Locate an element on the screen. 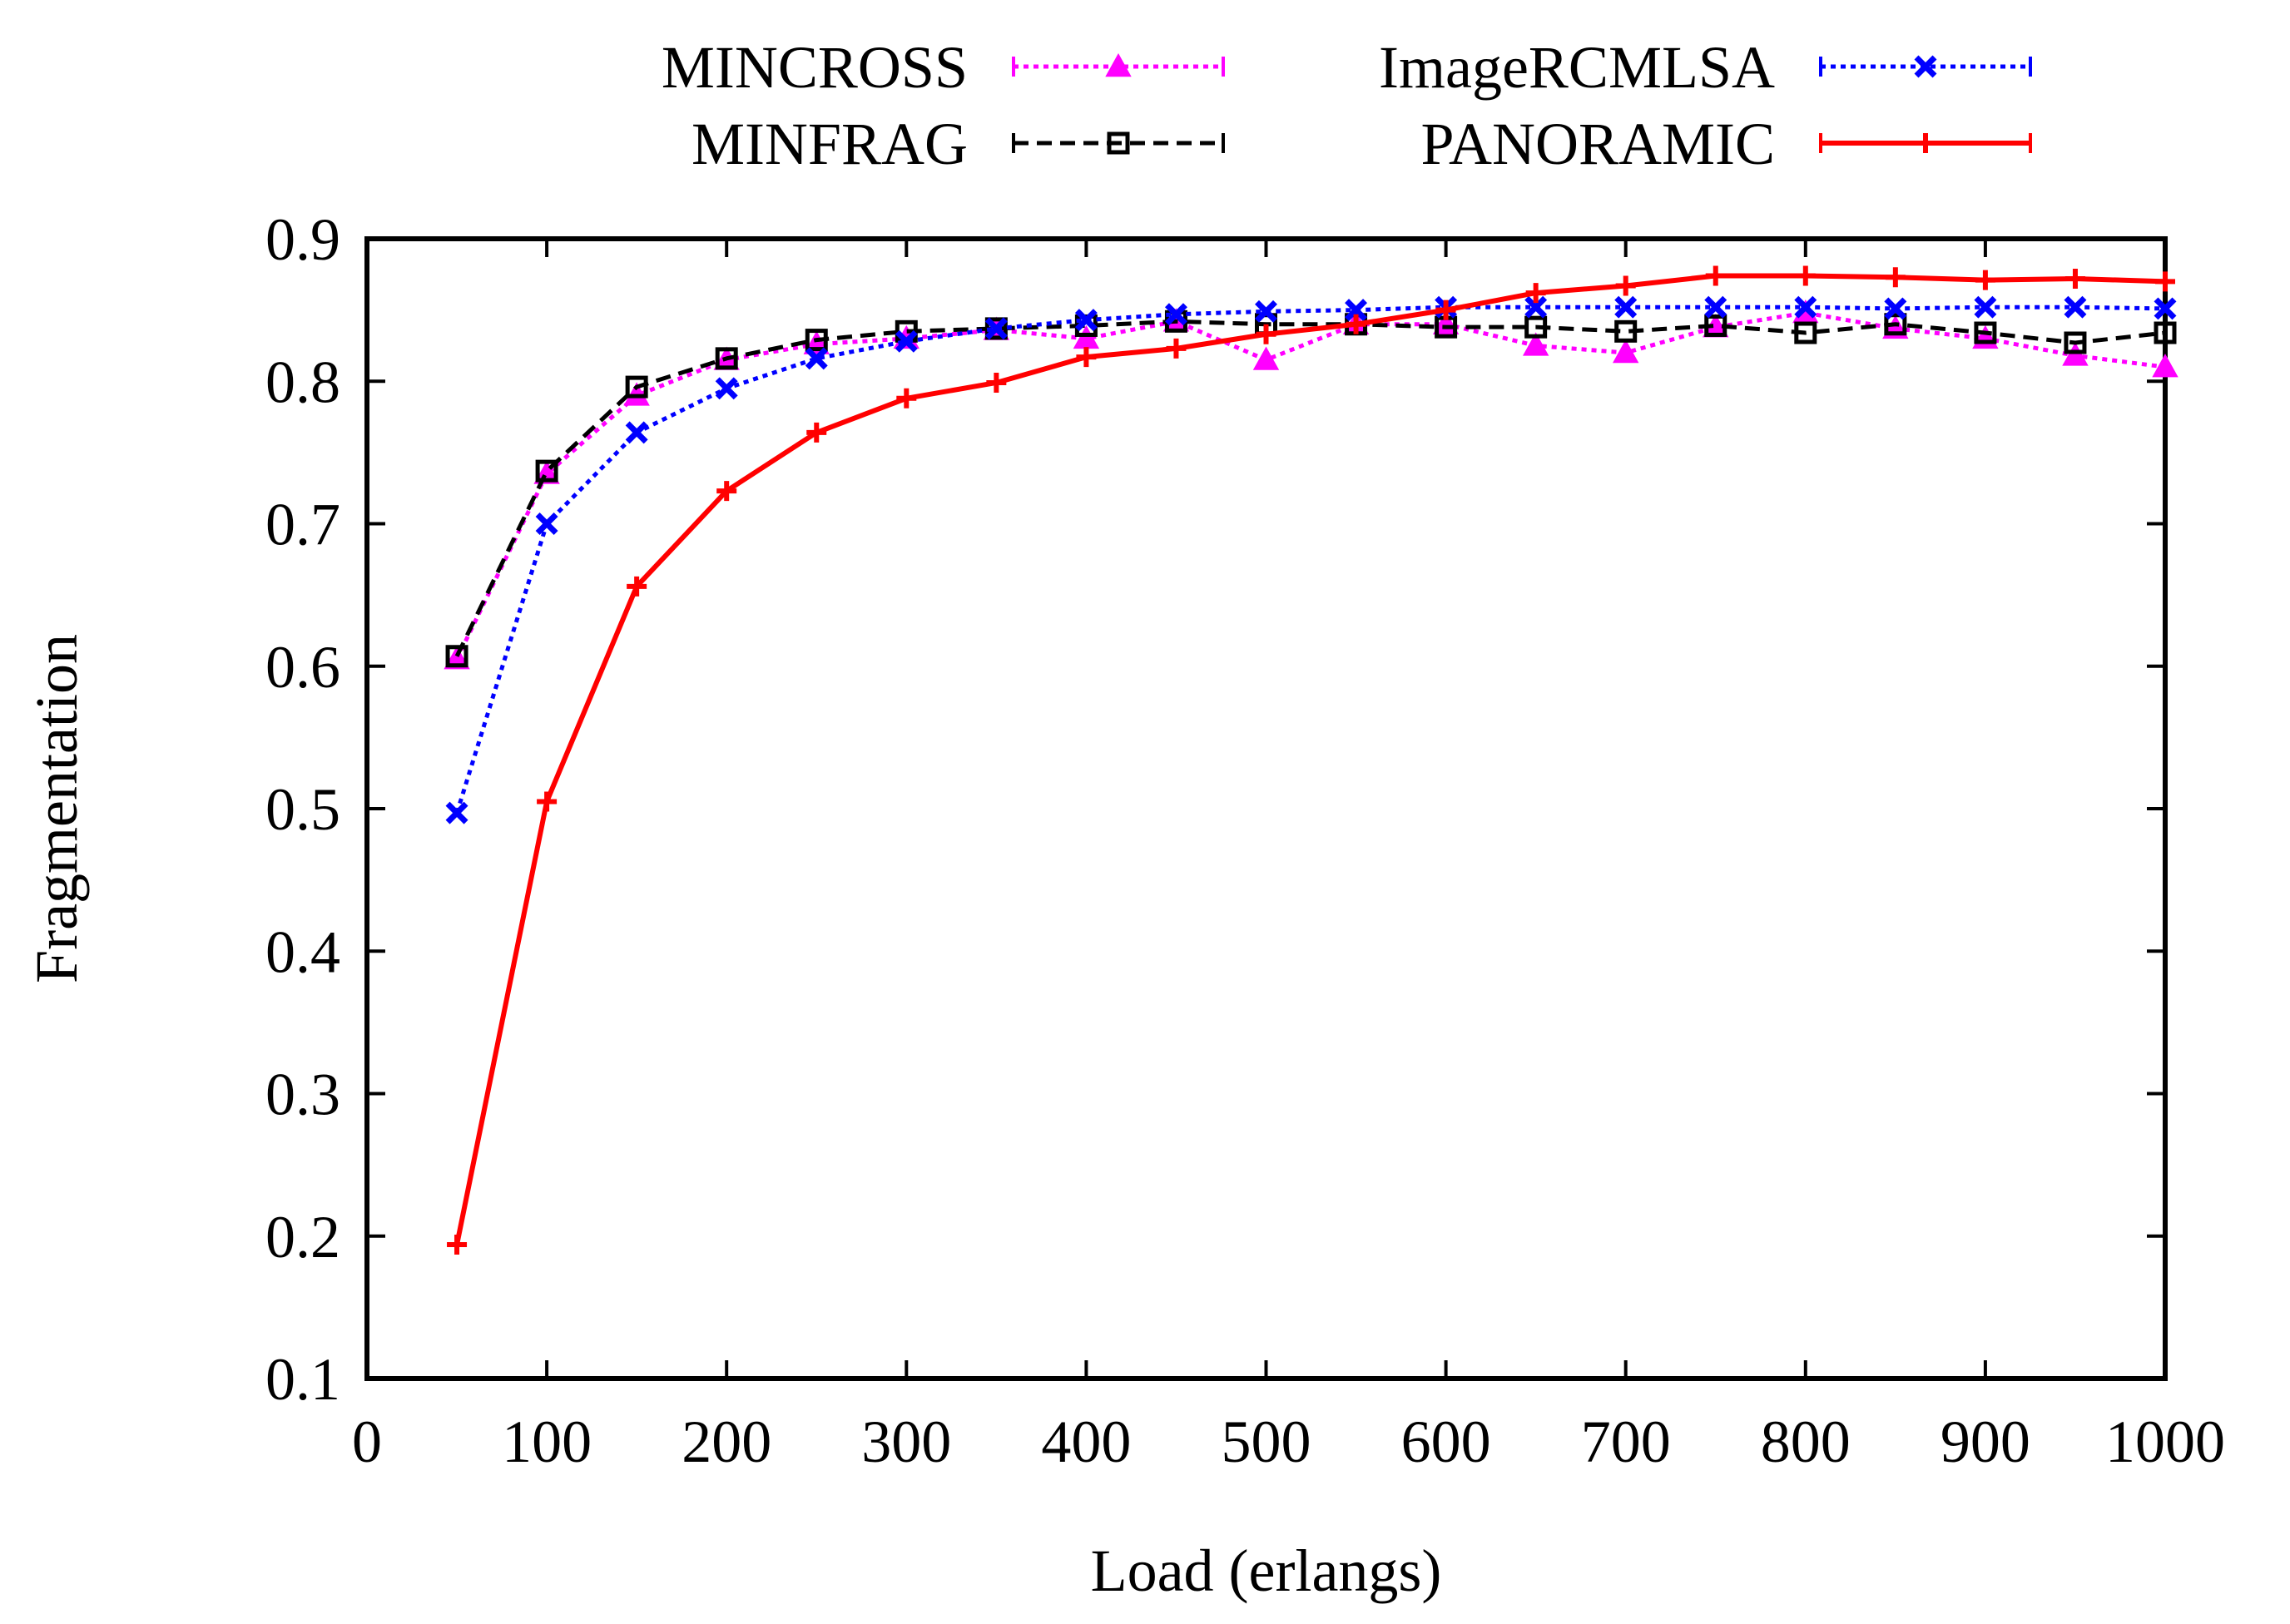 This screenshot has height=1624, width=2290. y-tick-label: 0.6 is located at coordinates (303, 667).